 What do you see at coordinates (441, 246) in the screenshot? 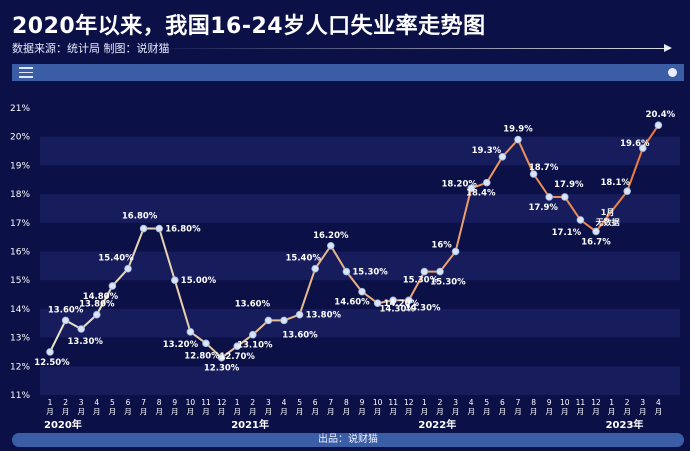
I see `data-label: 16%` at bounding box center [441, 246].